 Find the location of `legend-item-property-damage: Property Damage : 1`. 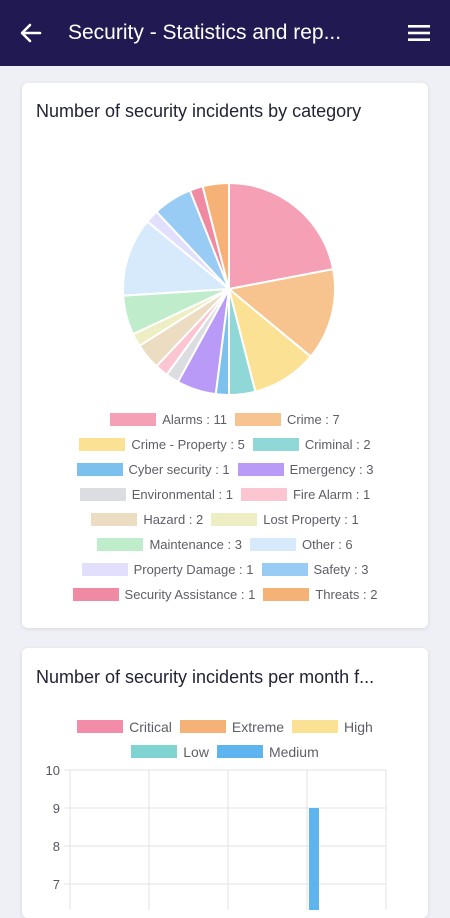

legend-item-property-damage: Property Damage : 1 is located at coordinates (167, 569).